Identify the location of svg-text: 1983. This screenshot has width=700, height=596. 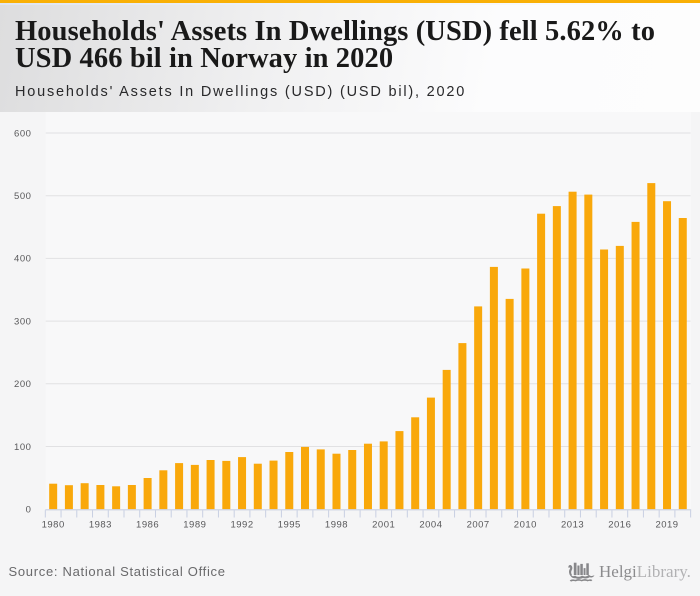
(100, 525).